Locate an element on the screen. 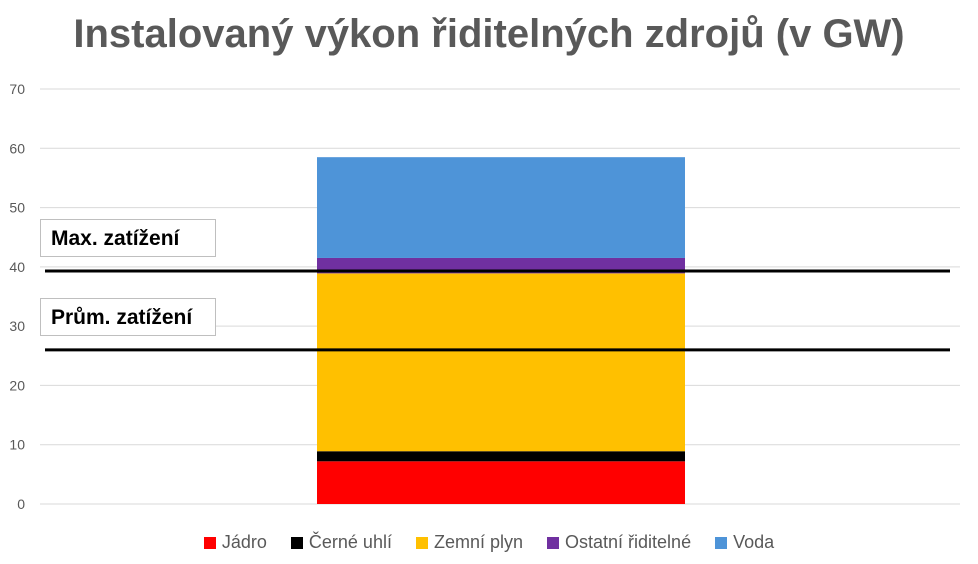  y-tick-label: 0 is located at coordinates (21, 504).